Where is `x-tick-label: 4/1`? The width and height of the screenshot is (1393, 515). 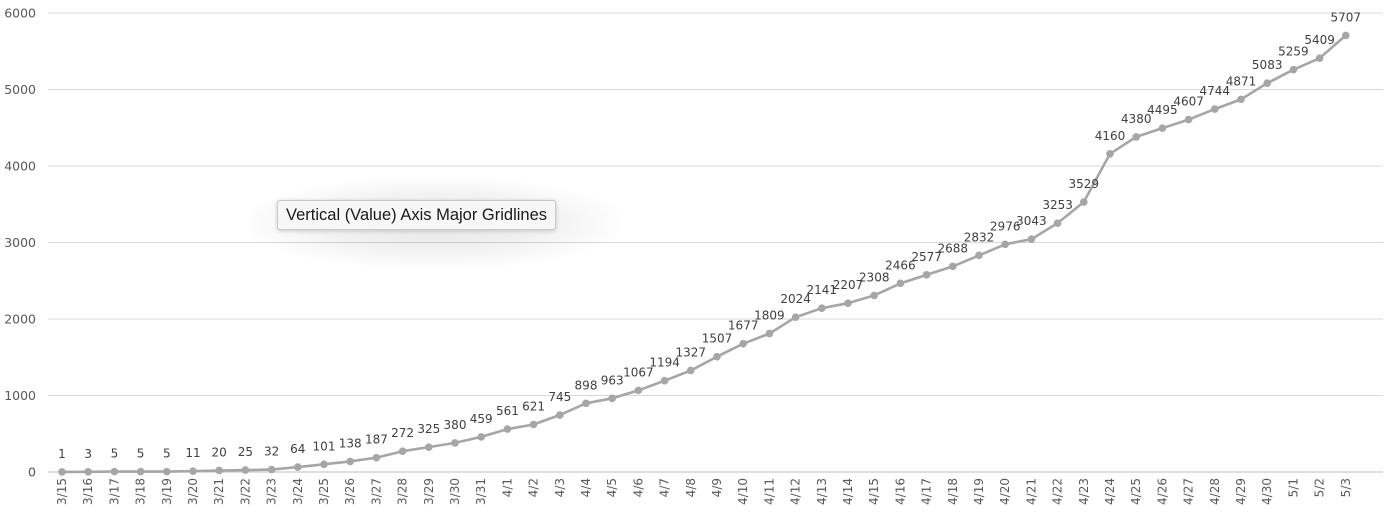
x-tick-label: 4/1 is located at coordinates (507, 487).